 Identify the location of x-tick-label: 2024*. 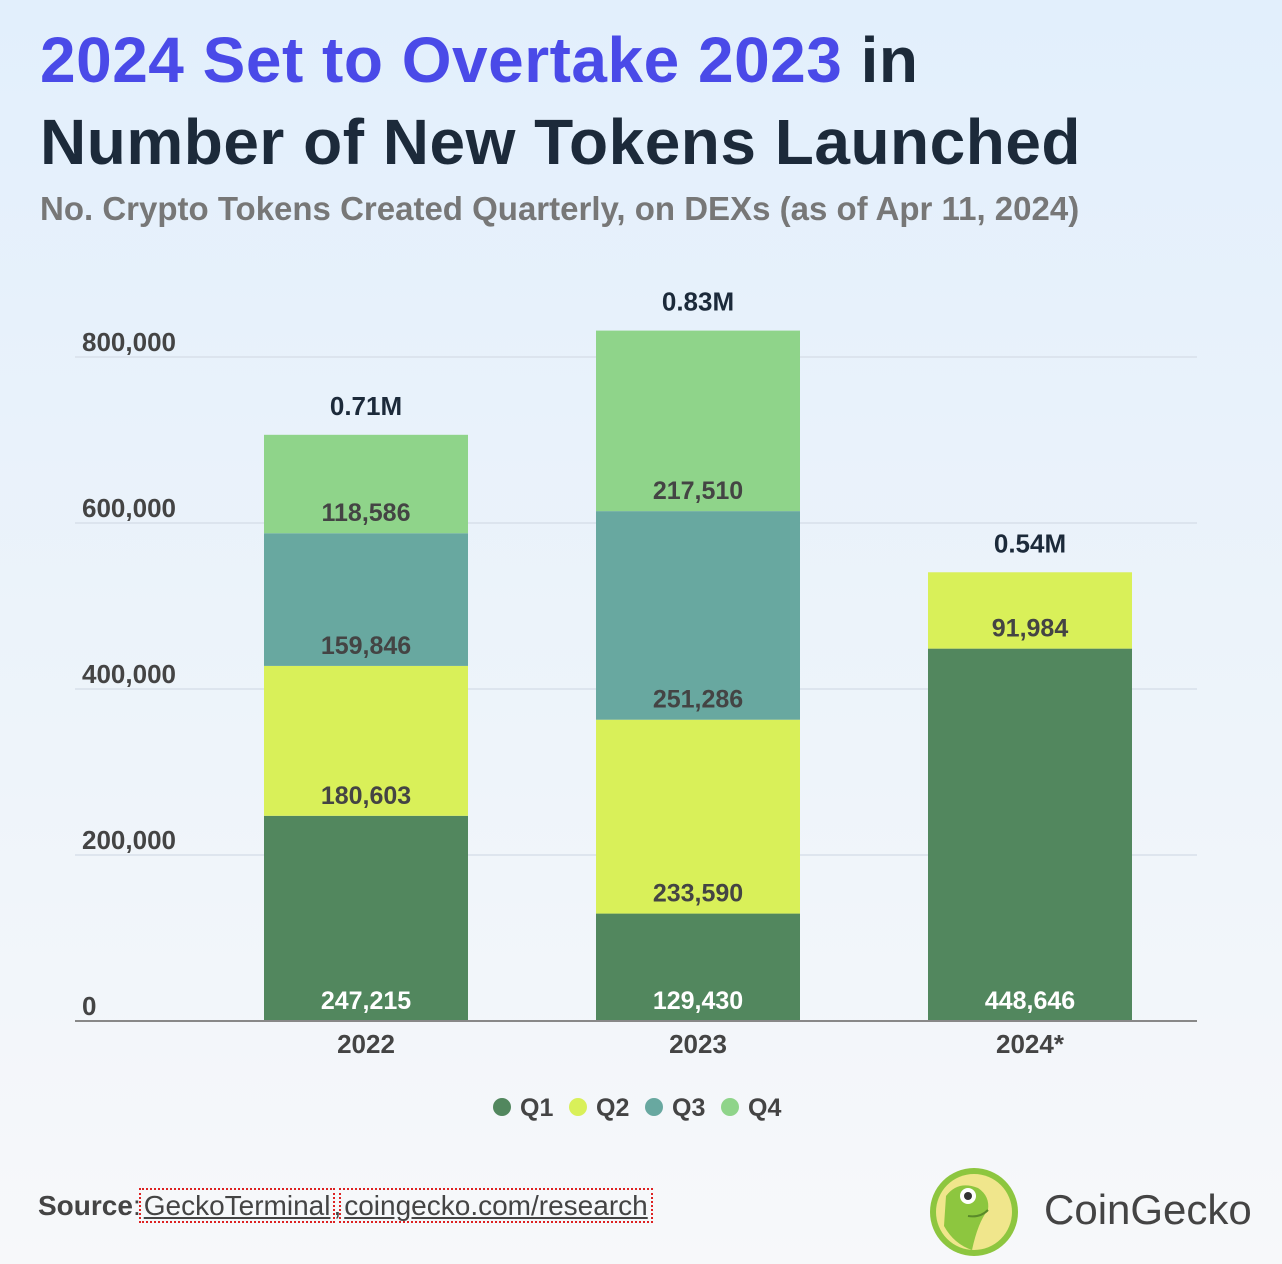
(1030, 1044).